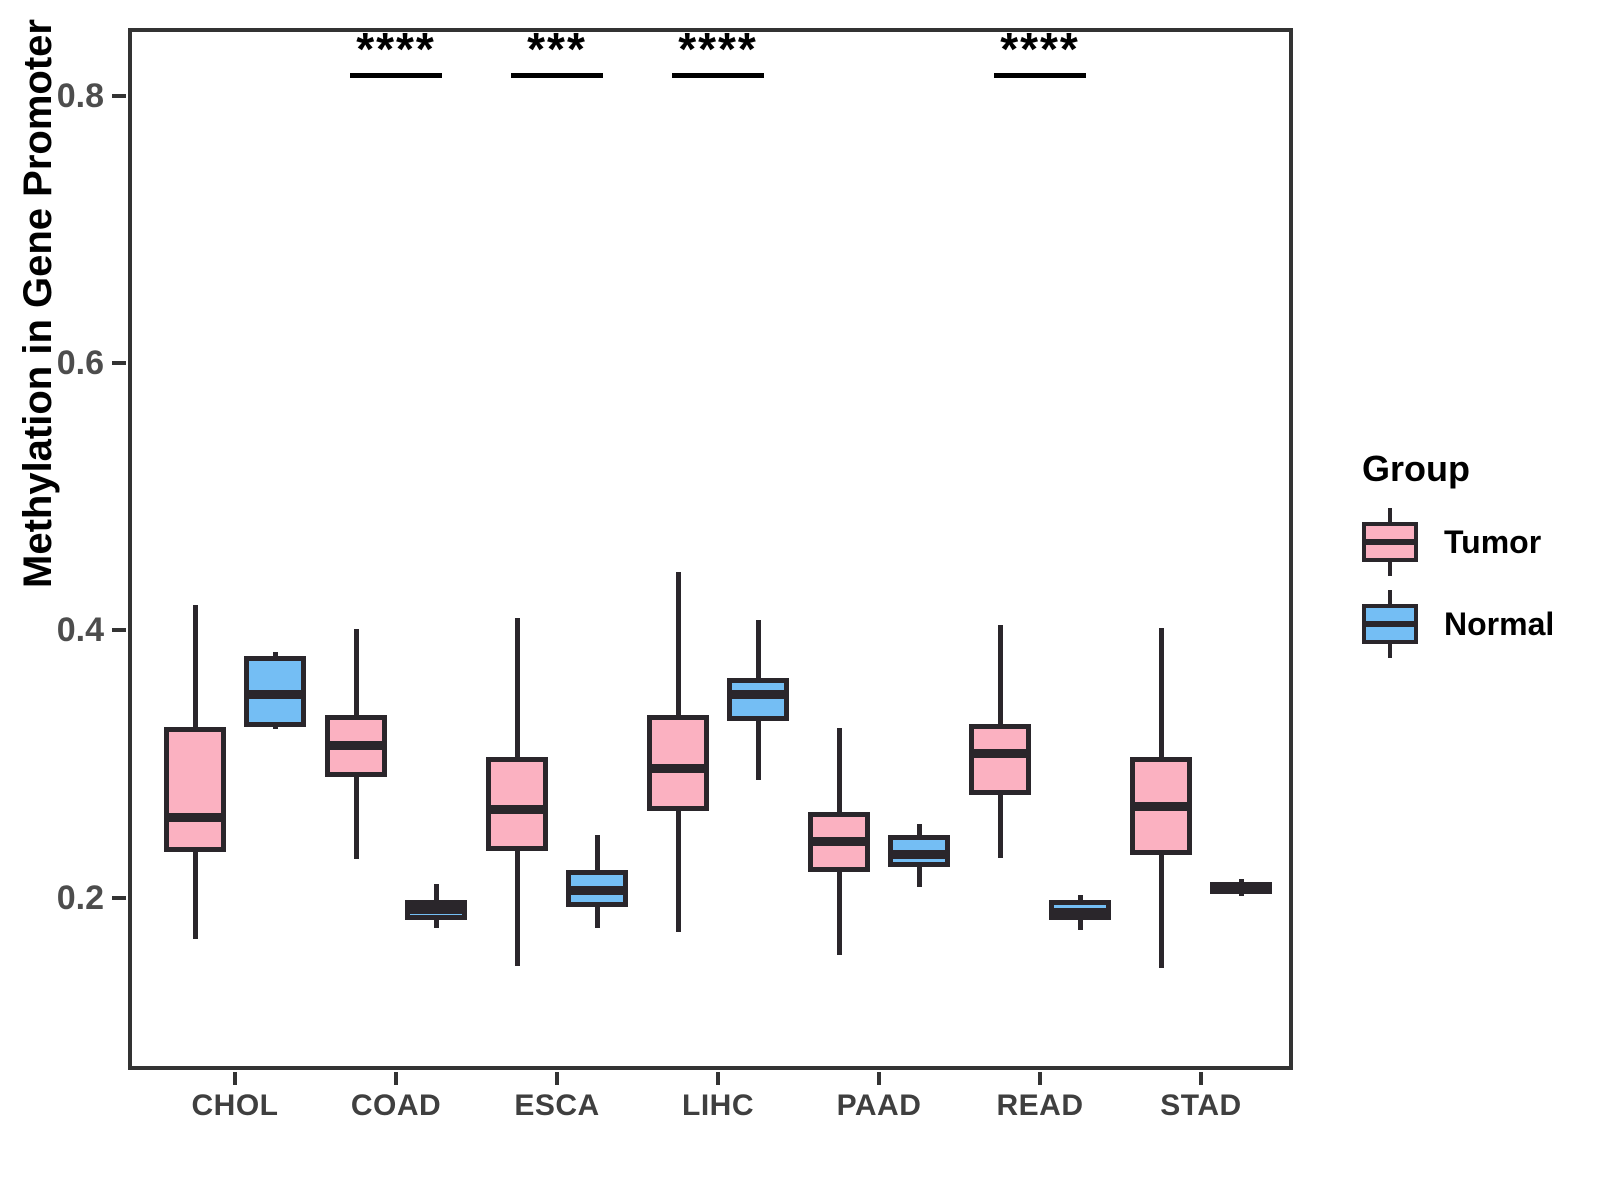 This screenshot has width=1600, height=1200. Describe the element at coordinates (436, 910) in the screenshot. I see `median-normal-COAD` at that location.